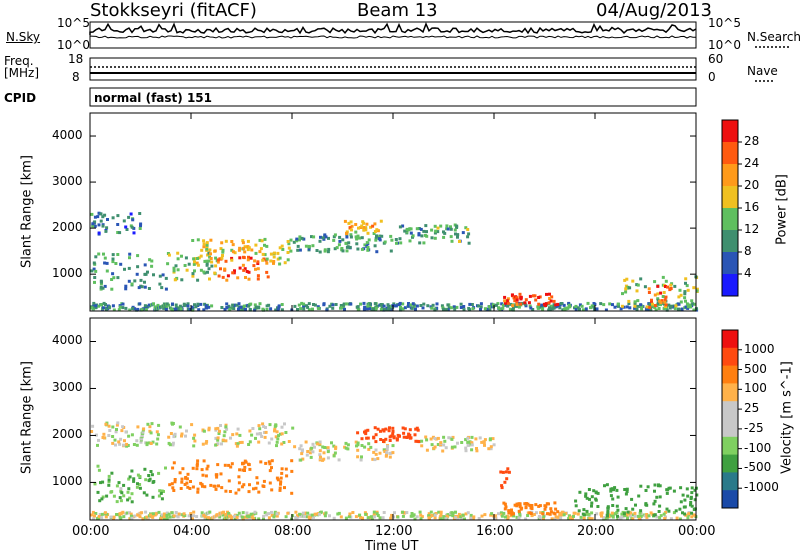 This screenshot has width=800, height=554. Describe the element at coordinates (752, 408) in the screenshot. I see `colorbar-tick-label: 25` at that location.